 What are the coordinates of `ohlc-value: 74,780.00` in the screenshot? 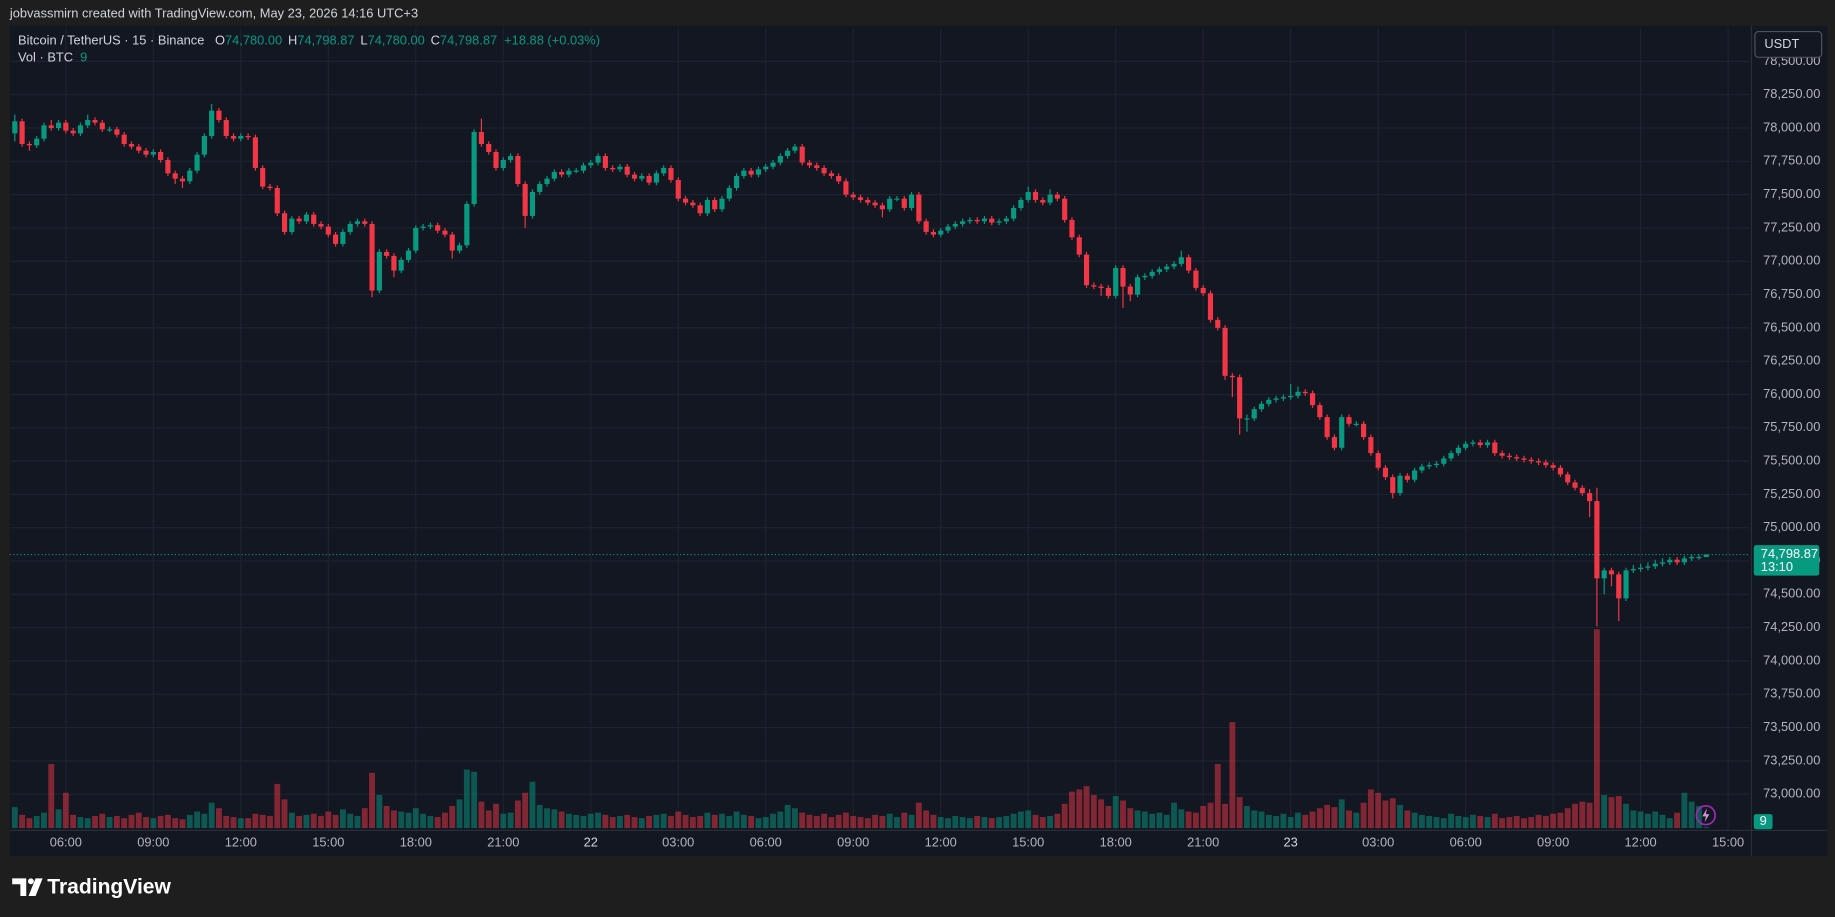 It's located at (253, 40).